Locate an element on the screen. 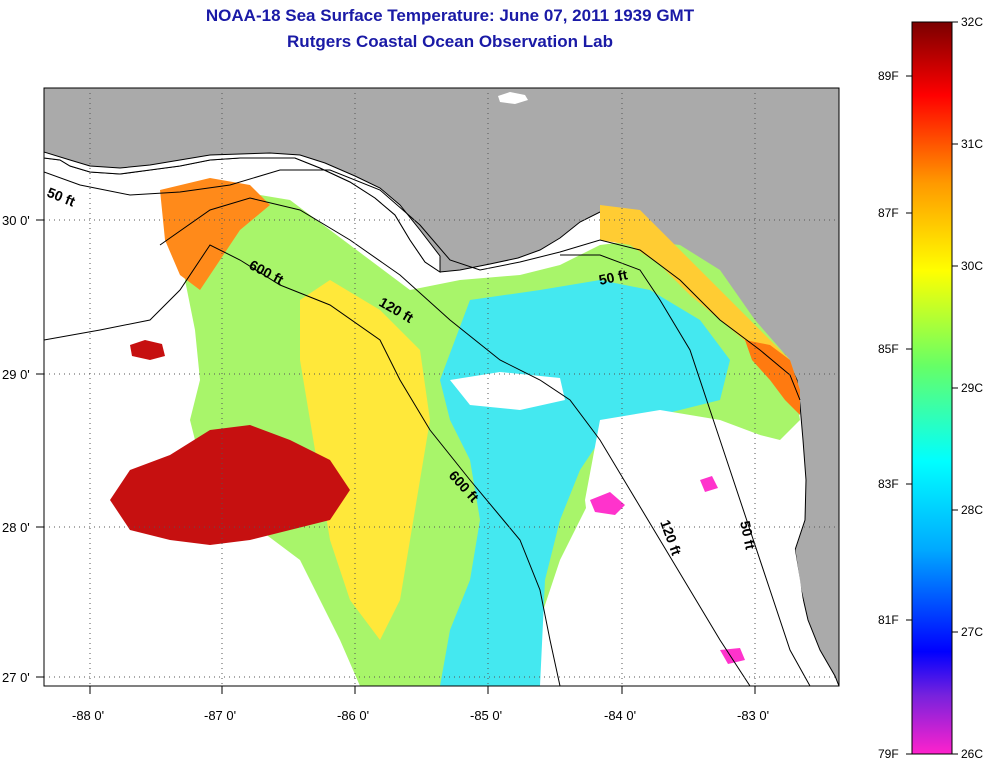 Image resolution: width=992 pixels, height=770 pixels. map-subtitle: Rutgers Coastal Ocean Observation Lab is located at coordinates (450, 41).